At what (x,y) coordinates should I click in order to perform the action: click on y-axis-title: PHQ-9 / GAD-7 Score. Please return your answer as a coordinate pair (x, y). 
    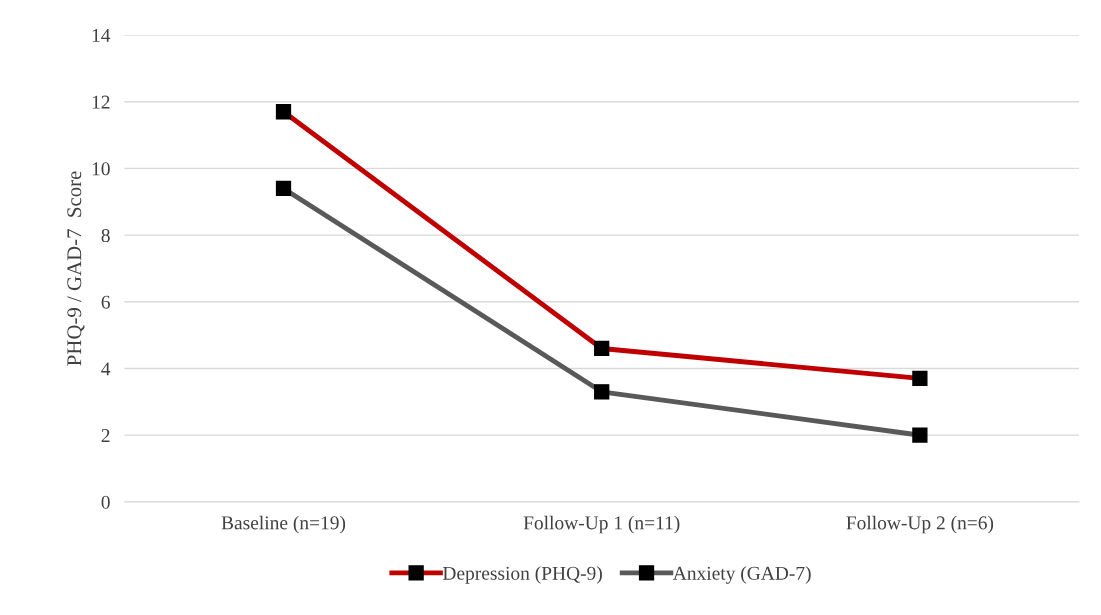
    Looking at the image, I should click on (76, 268).